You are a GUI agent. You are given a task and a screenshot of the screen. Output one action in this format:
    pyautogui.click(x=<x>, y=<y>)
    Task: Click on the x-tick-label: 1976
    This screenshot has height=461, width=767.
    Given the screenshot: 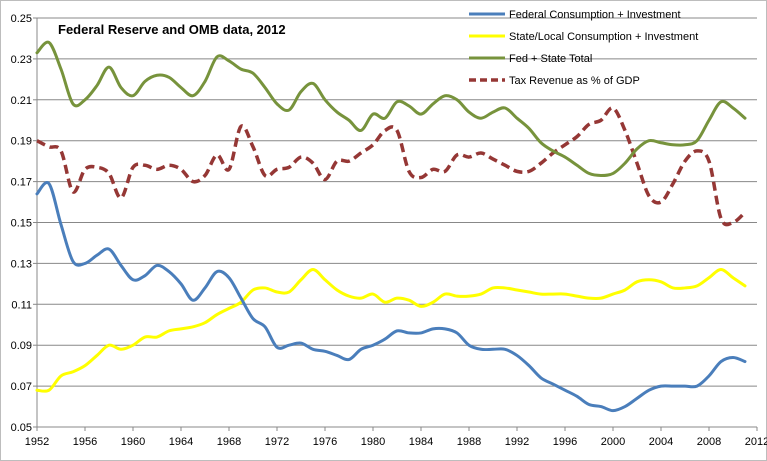 What is the action you would take?
    pyautogui.click(x=325, y=442)
    